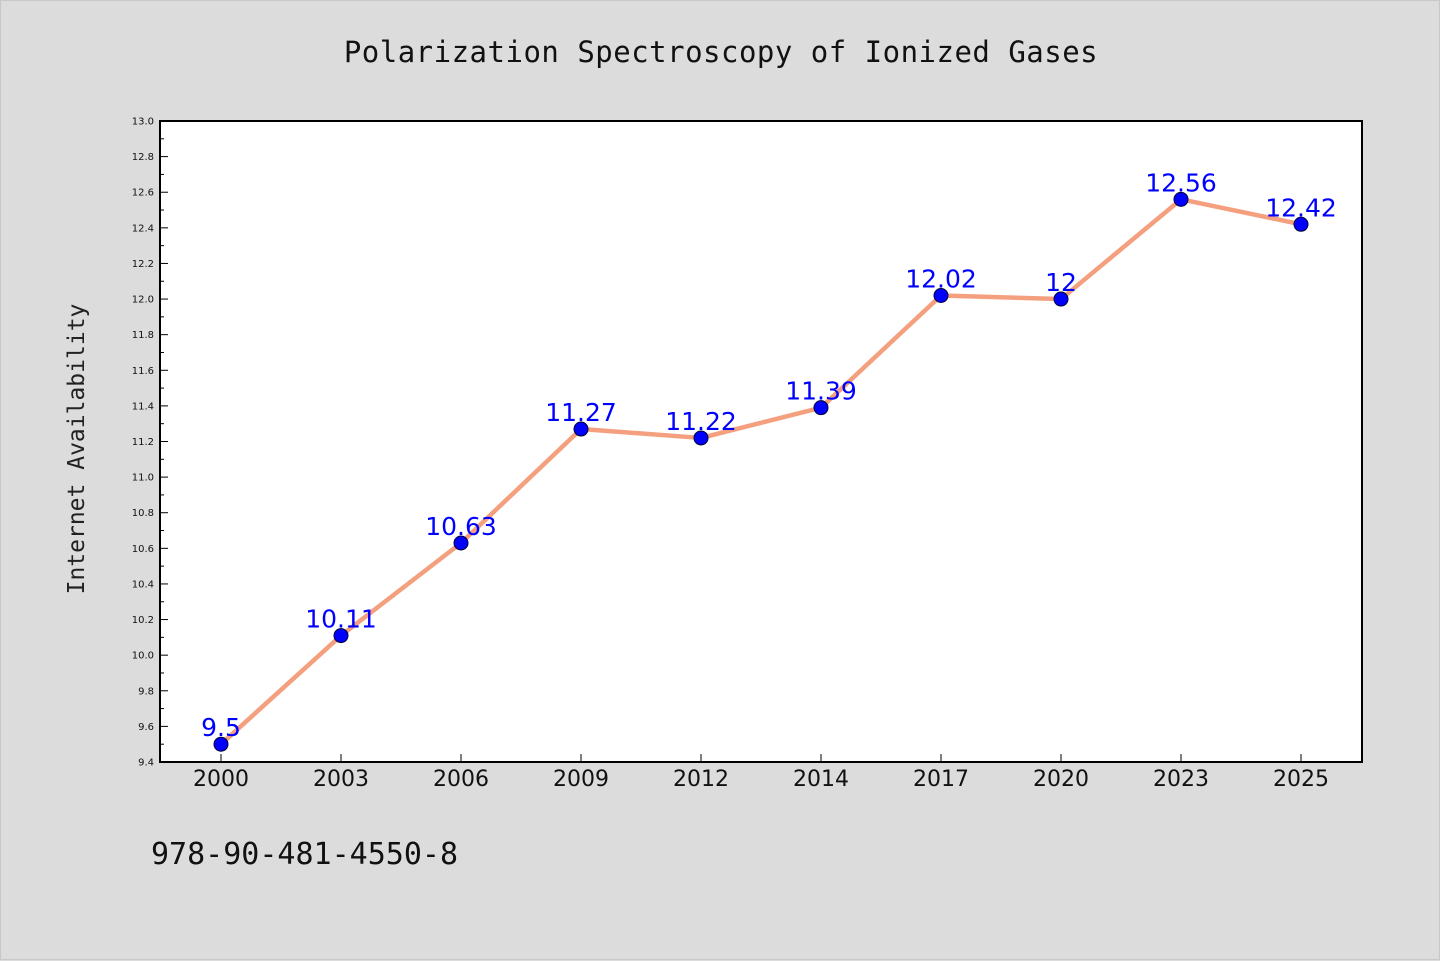 The image size is (1440, 961). What do you see at coordinates (146, 727) in the screenshot?
I see `y-tick-label: 9.6` at bounding box center [146, 727].